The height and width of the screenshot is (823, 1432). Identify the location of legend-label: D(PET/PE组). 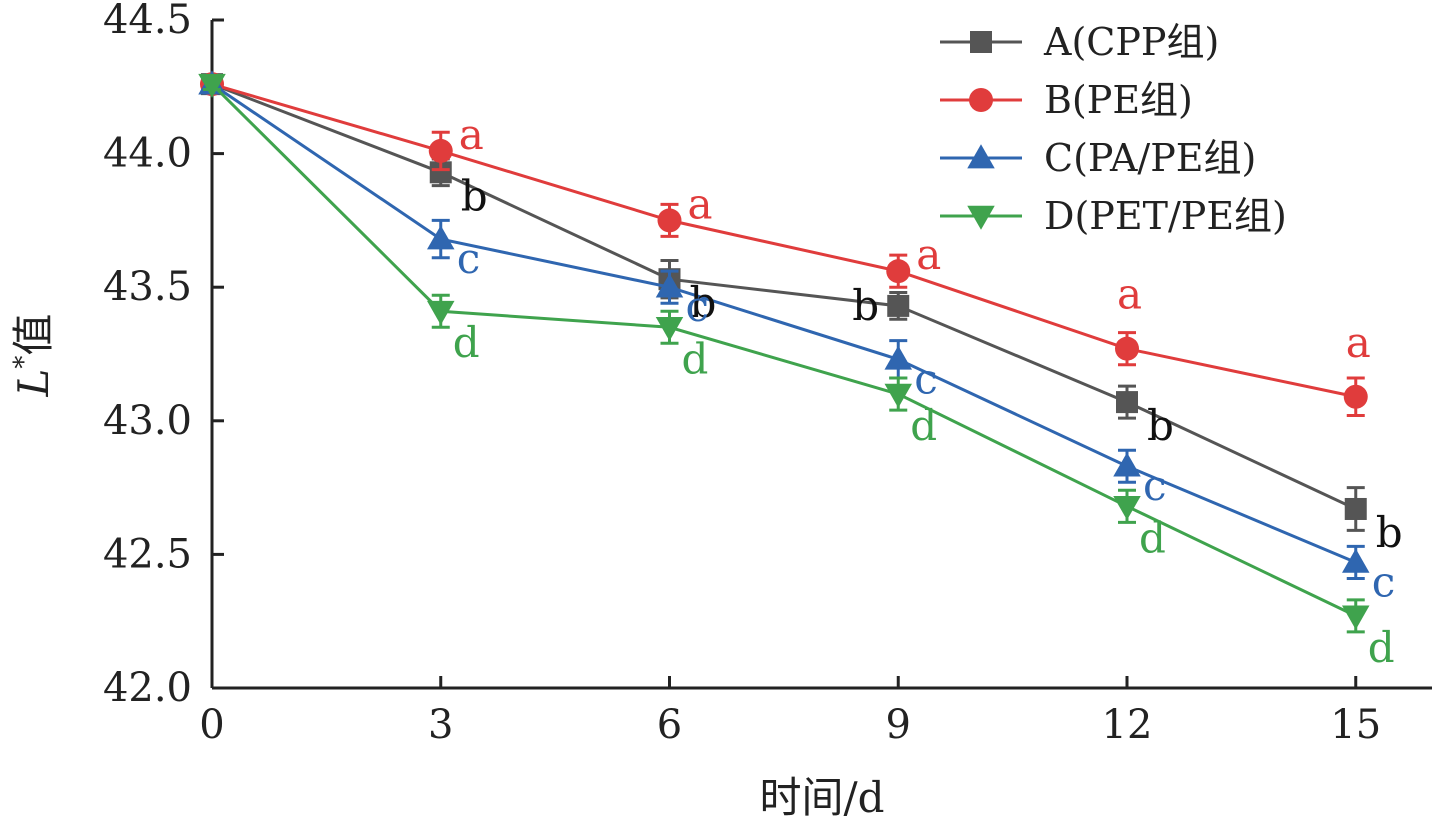
(1165, 216).